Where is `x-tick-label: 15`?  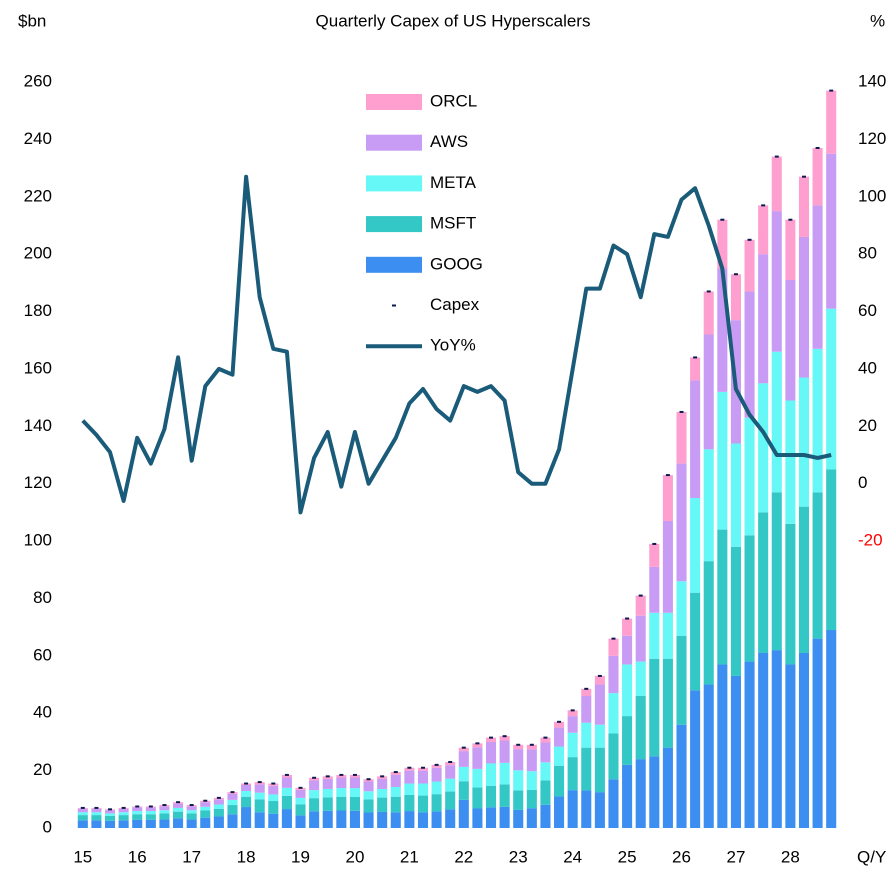
x-tick-label: 15 is located at coordinates (82, 856).